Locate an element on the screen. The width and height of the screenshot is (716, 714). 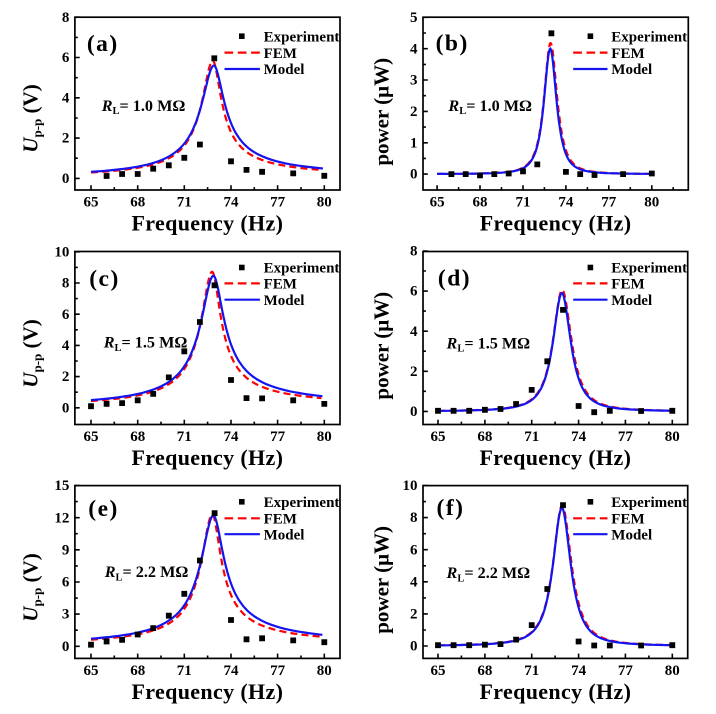
svg-text: 9 is located at coordinates (66, 550).